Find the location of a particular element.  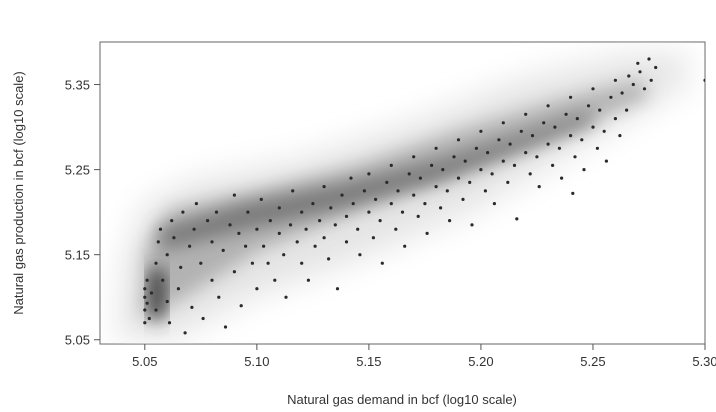

x-axis-title: Natural gas demand in bcf (log10 scale) is located at coordinates (402, 399).